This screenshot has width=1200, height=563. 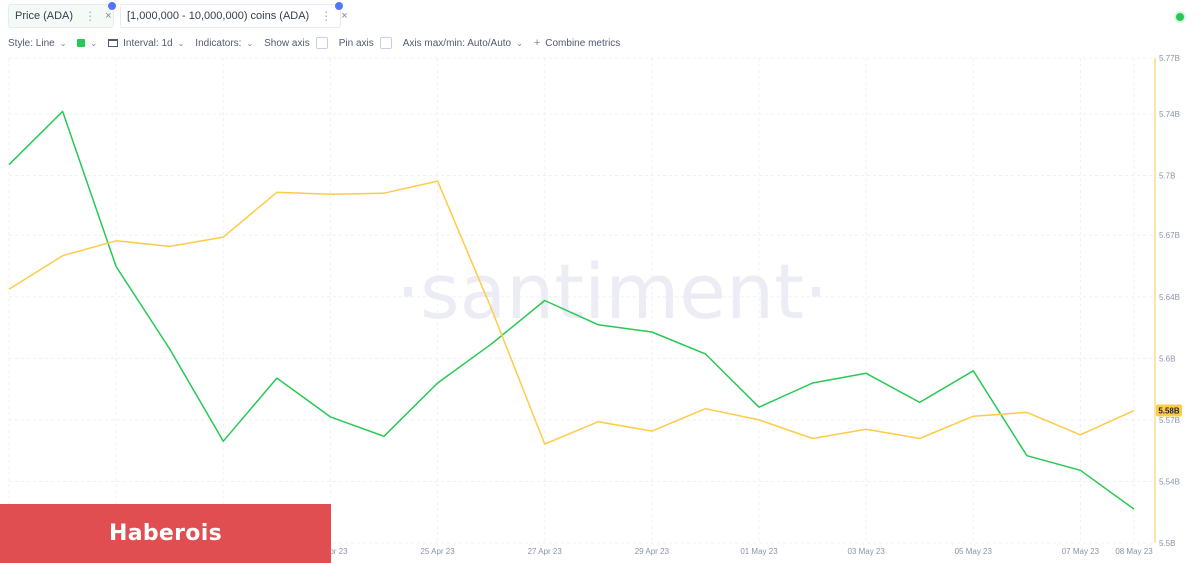 I want to click on last-value-bg, so click(x=1169, y=410).